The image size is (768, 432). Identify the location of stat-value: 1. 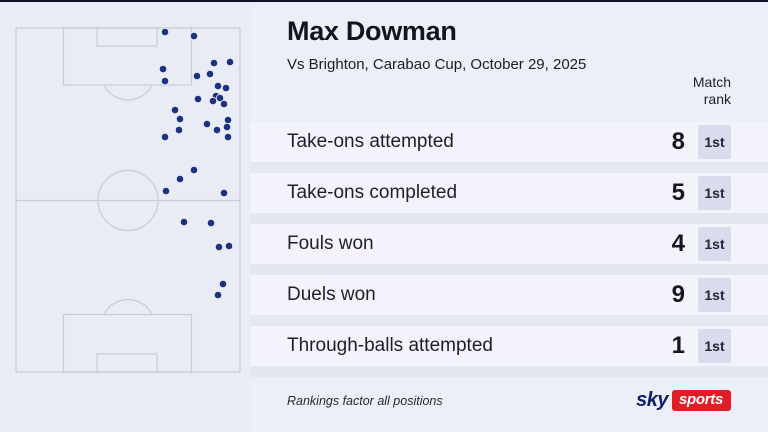
(678, 345).